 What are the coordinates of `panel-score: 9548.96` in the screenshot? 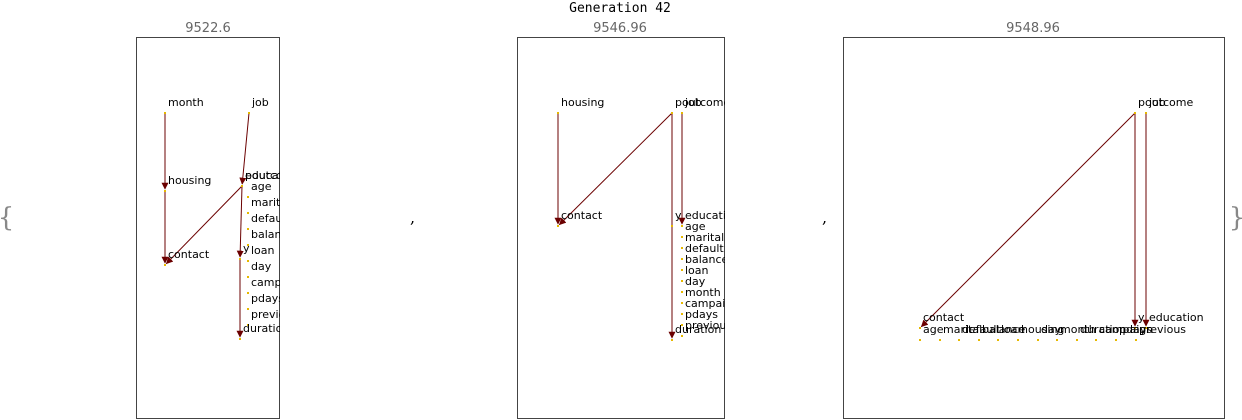 It's located at (1033, 28).